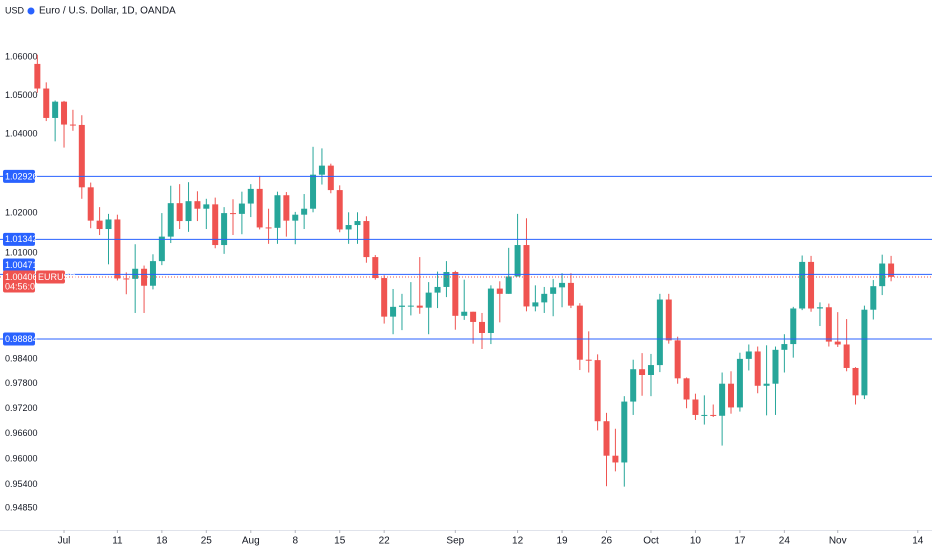 The width and height of the screenshot is (932, 550). I want to click on x-tick-label: Nov, so click(838, 541).